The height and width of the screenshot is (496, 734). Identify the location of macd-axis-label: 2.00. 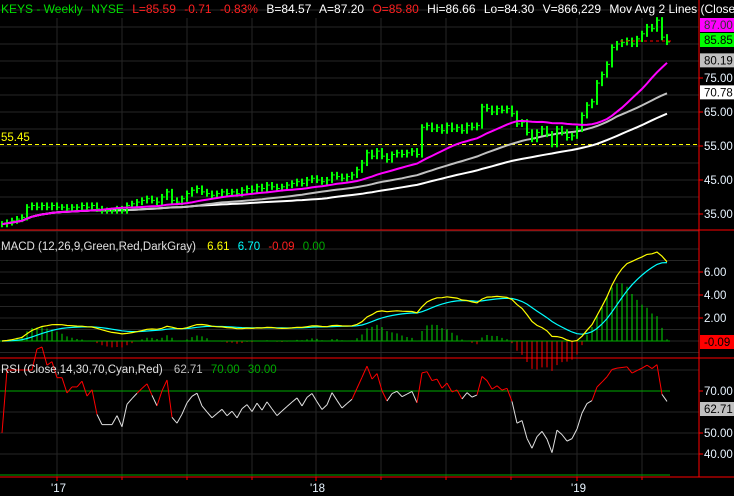
(715, 319).